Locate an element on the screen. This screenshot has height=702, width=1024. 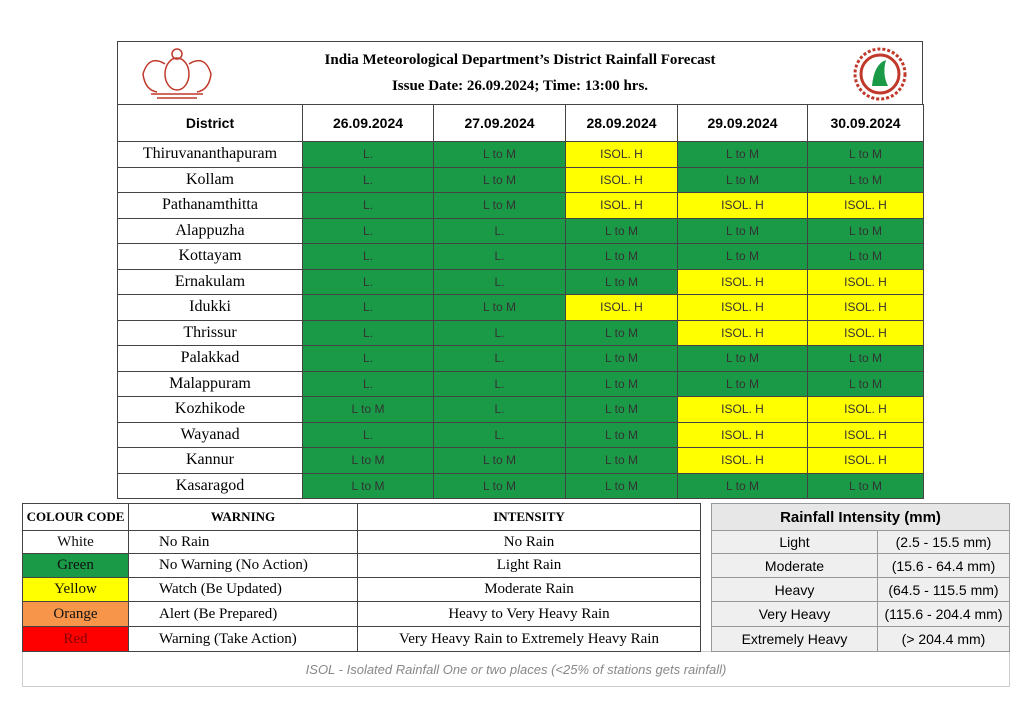
legend-header: COLOUR CODE is located at coordinates (75, 517).